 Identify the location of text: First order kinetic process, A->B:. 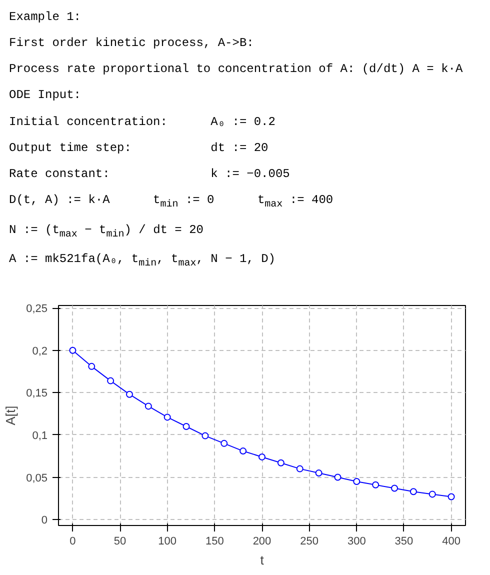
(132, 43).